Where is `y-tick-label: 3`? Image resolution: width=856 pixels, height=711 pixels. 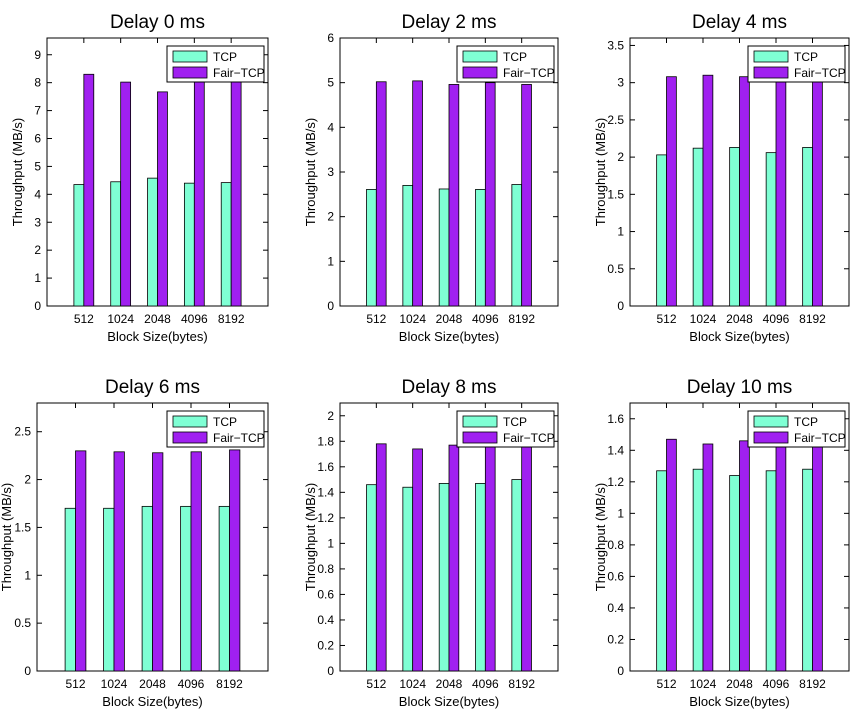 y-tick-label: 3 is located at coordinates (620, 83).